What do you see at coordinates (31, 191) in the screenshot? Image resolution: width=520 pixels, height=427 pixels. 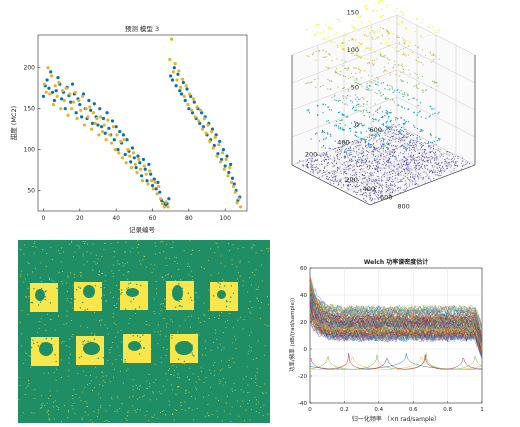 I see `y-tick-label: 50` at bounding box center [31, 191].